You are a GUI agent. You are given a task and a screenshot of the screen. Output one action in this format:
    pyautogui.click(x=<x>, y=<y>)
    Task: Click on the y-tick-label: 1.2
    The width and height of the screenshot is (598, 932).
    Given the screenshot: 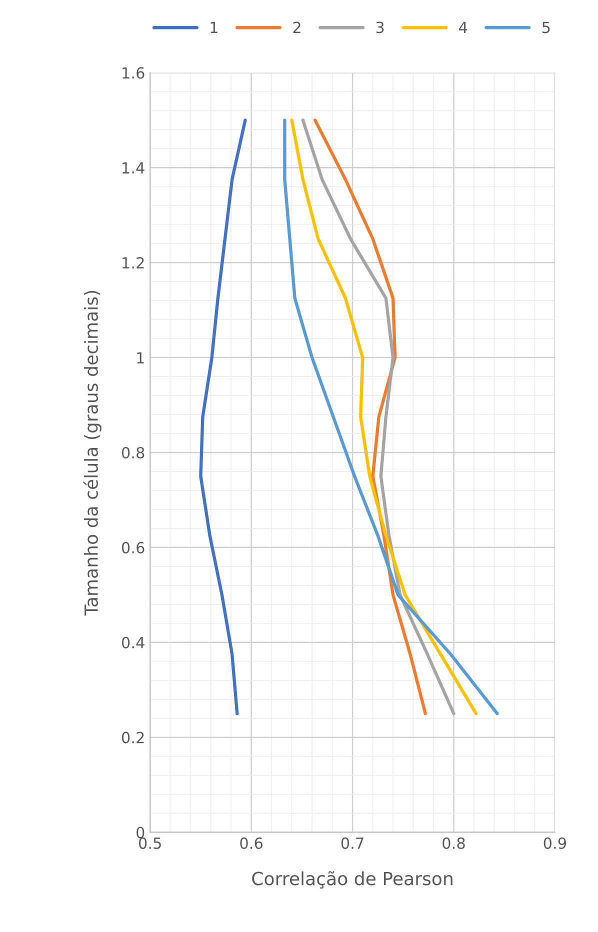 What is the action you would take?
    pyautogui.click(x=133, y=262)
    